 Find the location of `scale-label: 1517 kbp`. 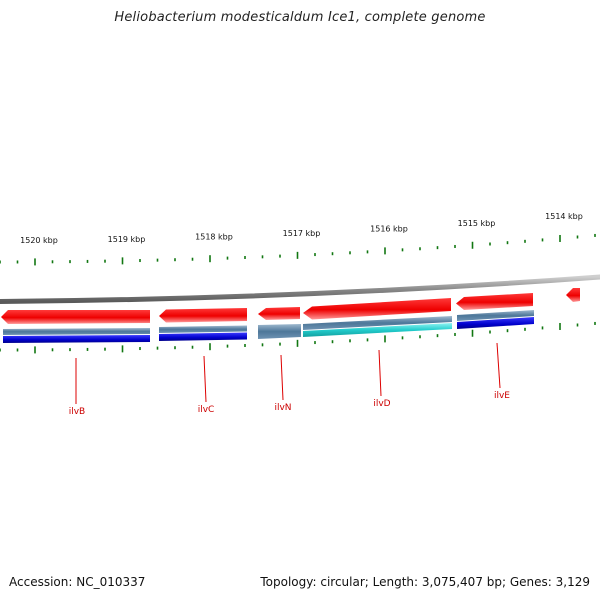

scale-label: 1517 kbp is located at coordinates (302, 233).